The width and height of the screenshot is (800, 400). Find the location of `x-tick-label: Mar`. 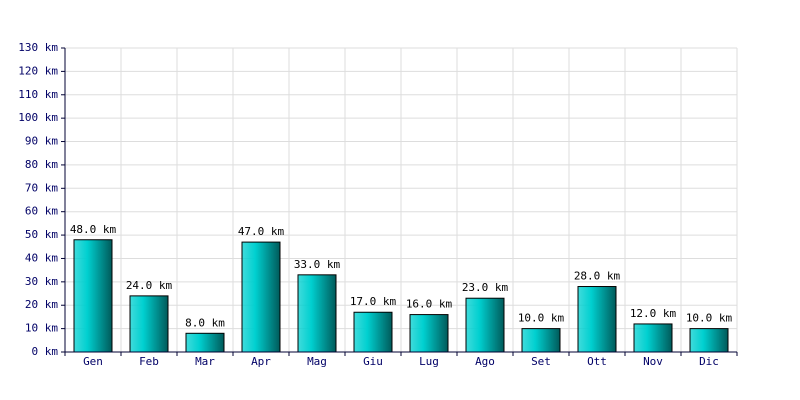

x-tick-label: Mar is located at coordinates (205, 361).